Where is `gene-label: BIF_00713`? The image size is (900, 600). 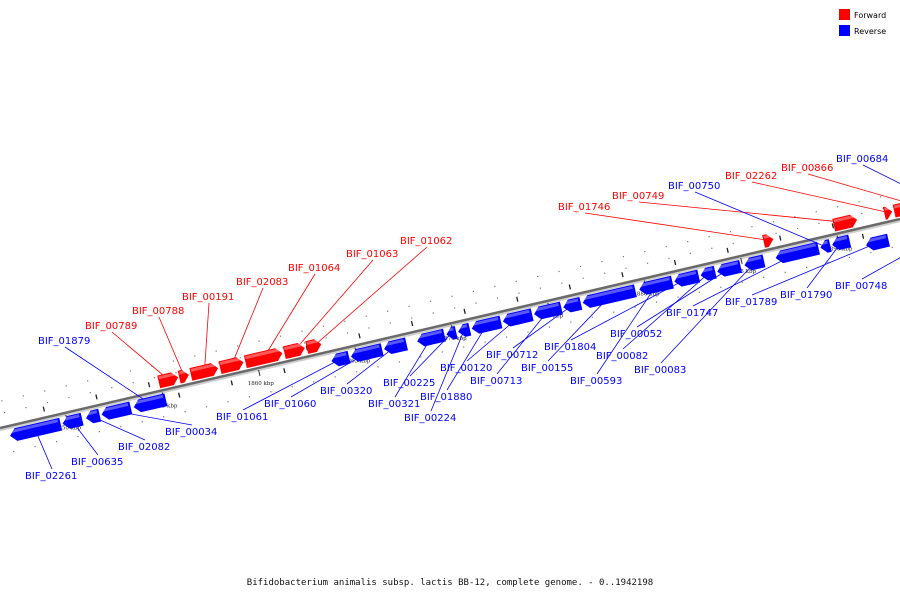
gene-label: BIF_00713 is located at coordinates (496, 381).